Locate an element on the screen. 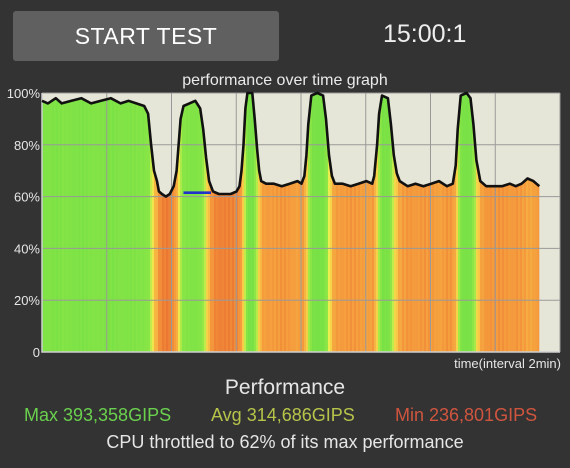 This screenshot has height=468, width=570. chart-title: performance over time graph is located at coordinates (285, 80).